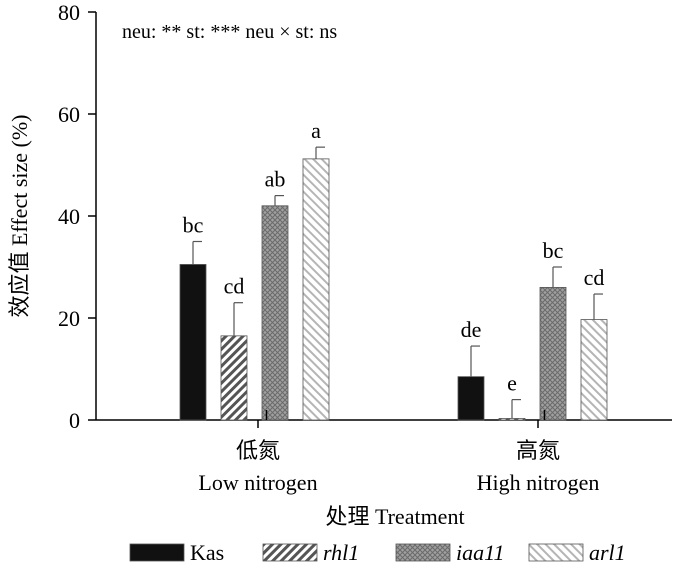  I want to click on x-category-label-en: High nitrogen, so click(538, 482).